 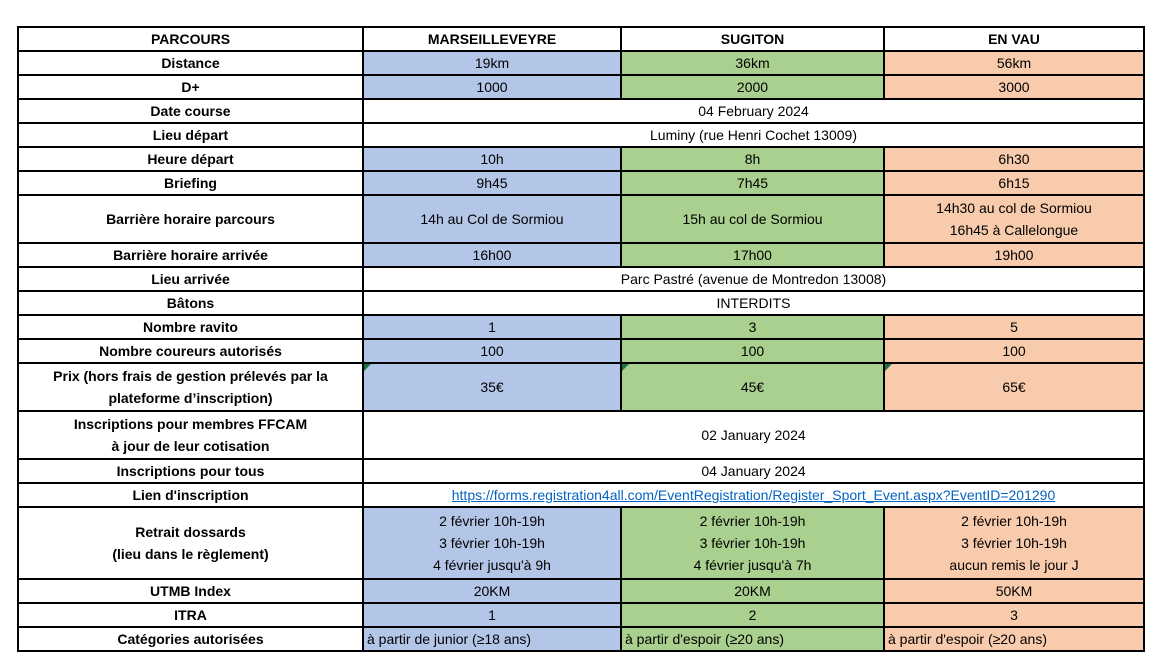 I want to click on cell-text: 2, so click(x=752, y=615).